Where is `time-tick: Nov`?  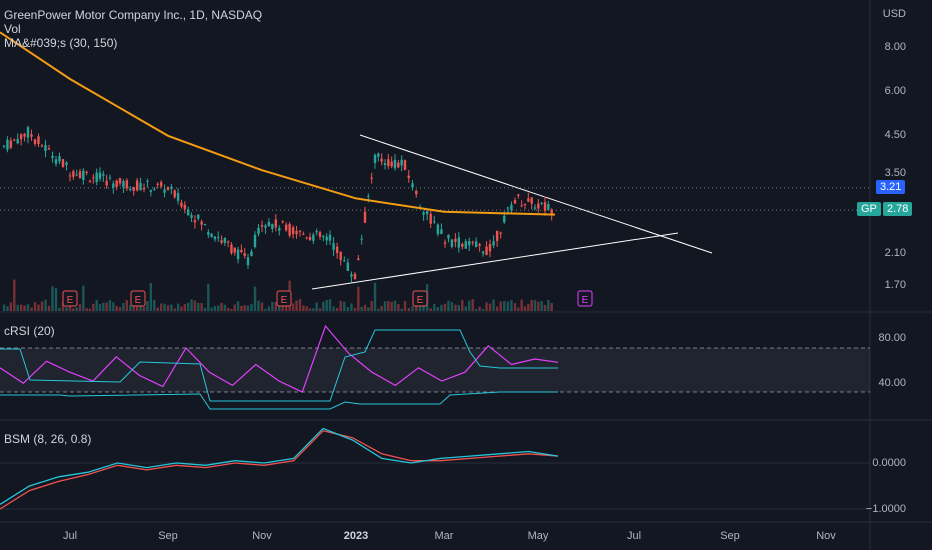 time-tick: Nov is located at coordinates (826, 536).